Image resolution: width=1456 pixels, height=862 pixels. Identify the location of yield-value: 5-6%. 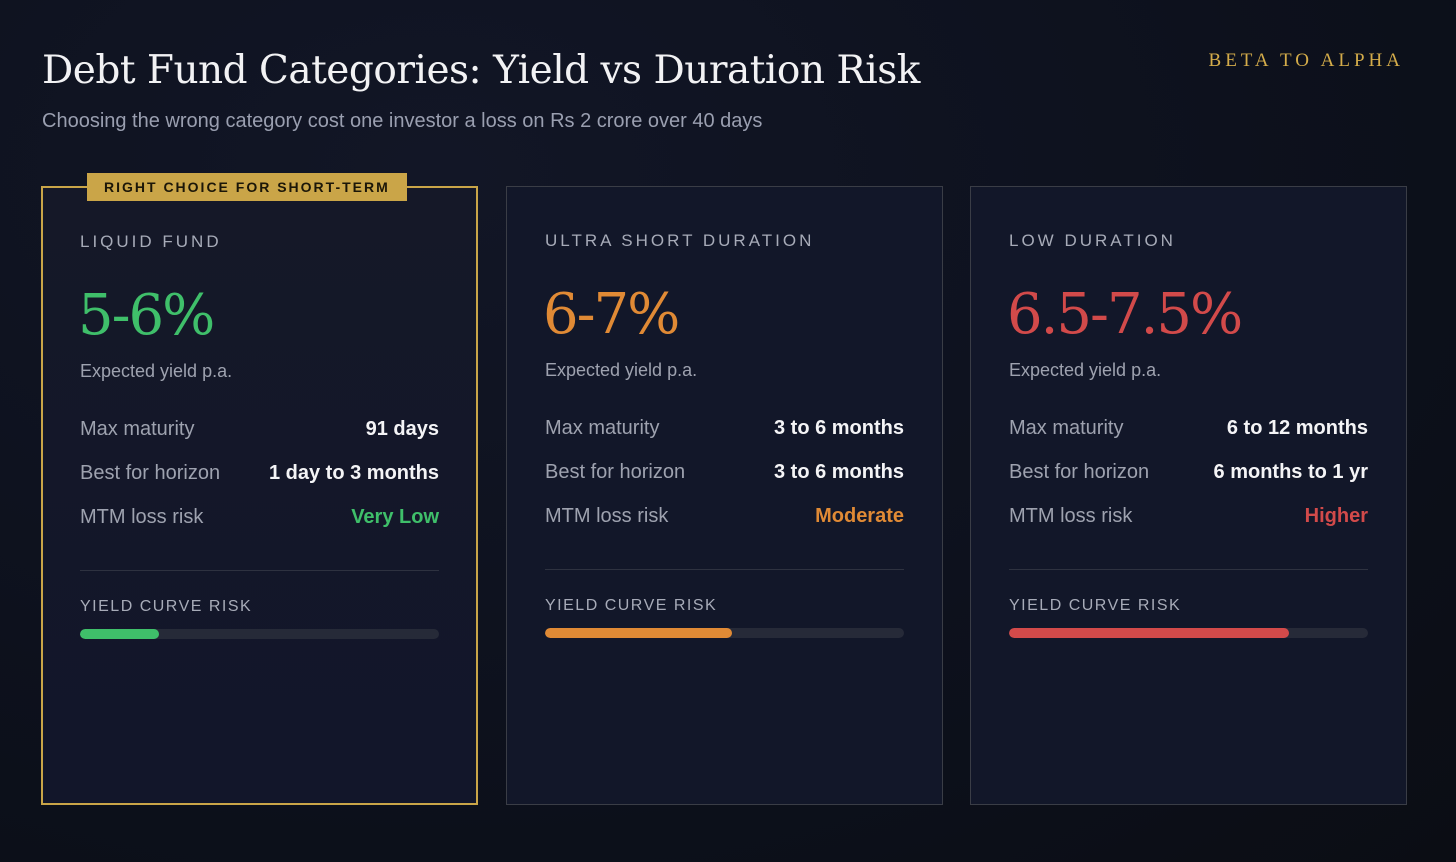
(146, 315).